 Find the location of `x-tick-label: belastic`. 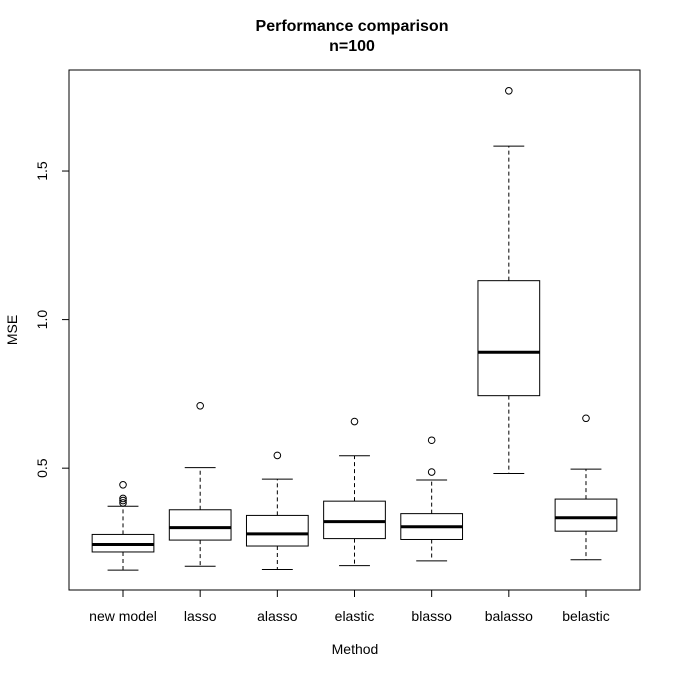

x-tick-label: belastic is located at coordinates (585, 616).